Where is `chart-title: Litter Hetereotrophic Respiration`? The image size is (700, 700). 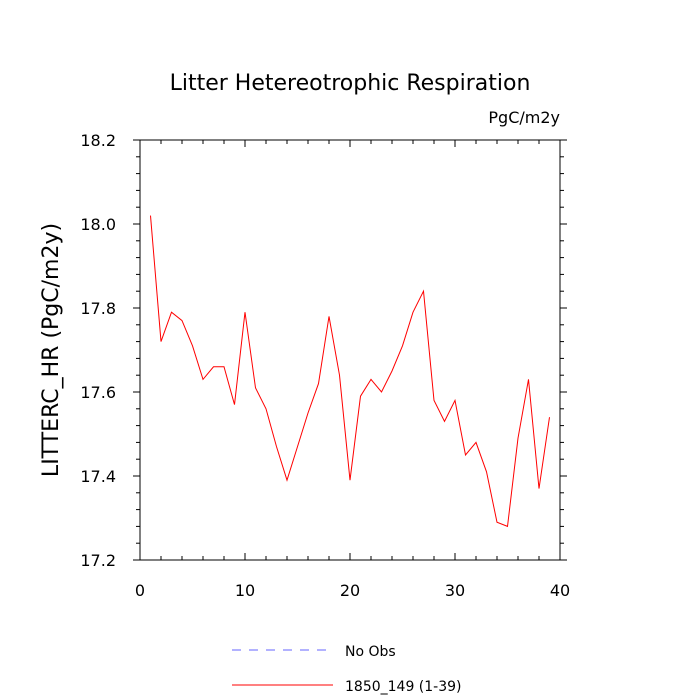
chart-title: Litter Hetereotrophic Respiration is located at coordinates (350, 83).